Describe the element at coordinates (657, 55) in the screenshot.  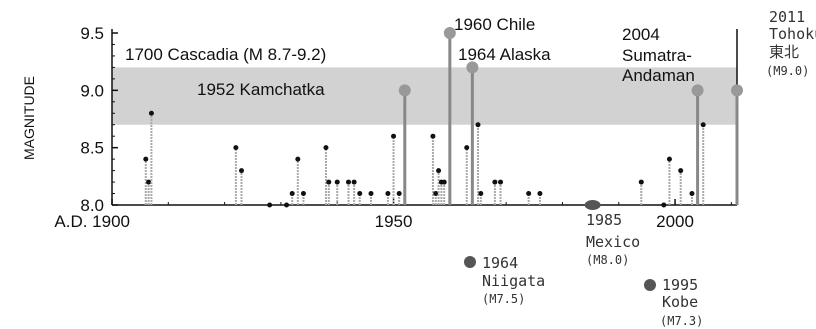
I see `annotation-sumatra-name-1: Sumatra-` at that location.